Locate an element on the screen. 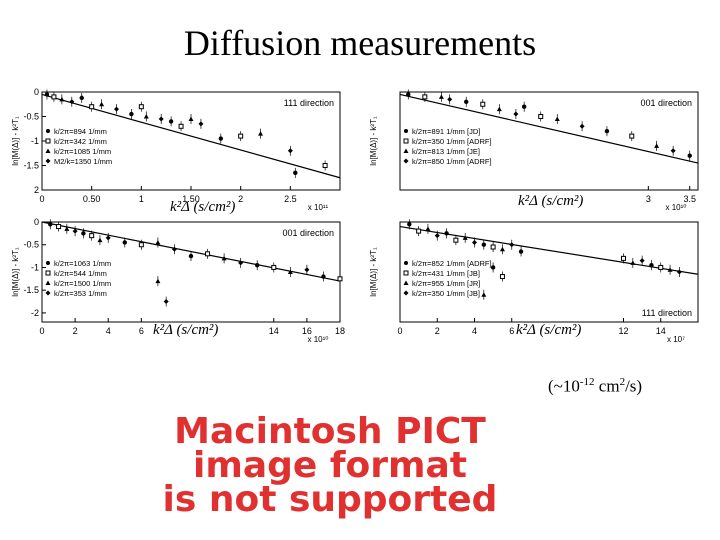 The height and width of the screenshot is (540, 720). x-tick-label: 0 is located at coordinates (399, 331).